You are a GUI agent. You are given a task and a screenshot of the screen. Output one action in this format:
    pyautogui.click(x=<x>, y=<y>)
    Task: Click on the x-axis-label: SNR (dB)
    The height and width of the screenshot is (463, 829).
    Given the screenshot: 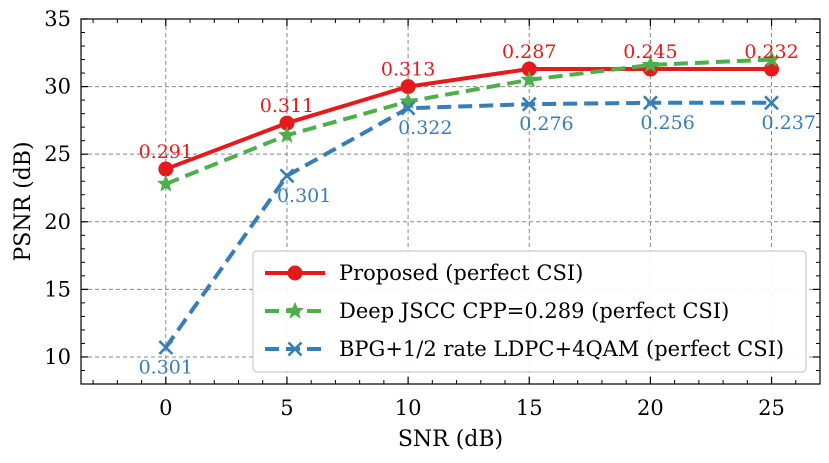 What is the action you would take?
    pyautogui.click(x=450, y=439)
    